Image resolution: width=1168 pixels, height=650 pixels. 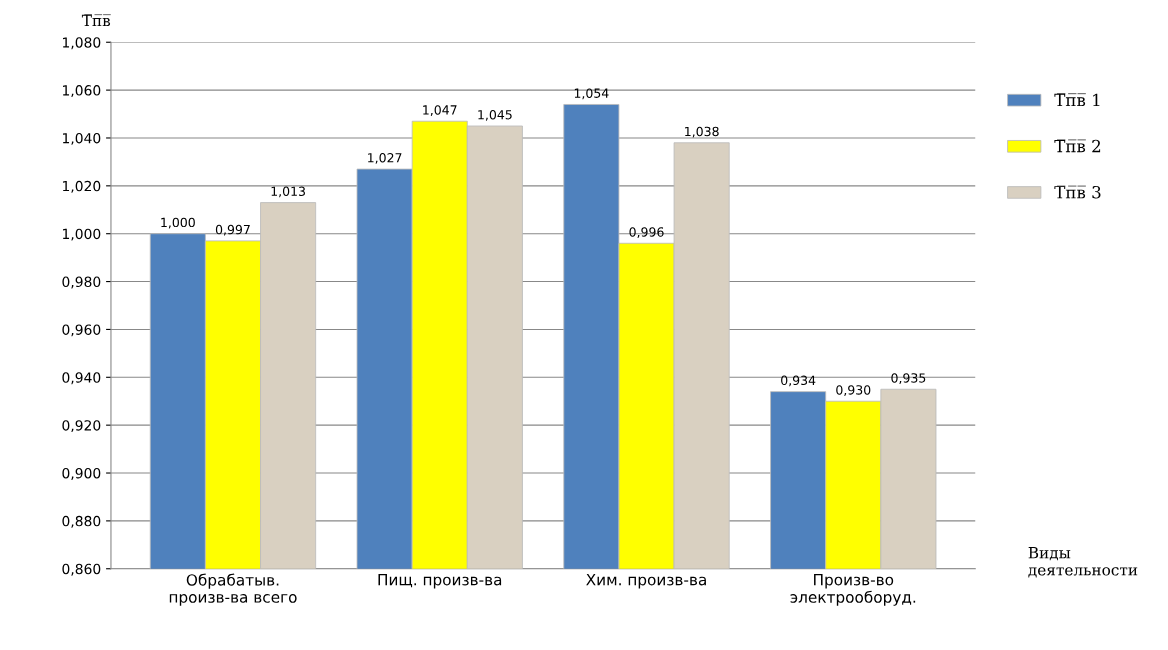 I want to click on data-label: 1,047, so click(x=440, y=110).